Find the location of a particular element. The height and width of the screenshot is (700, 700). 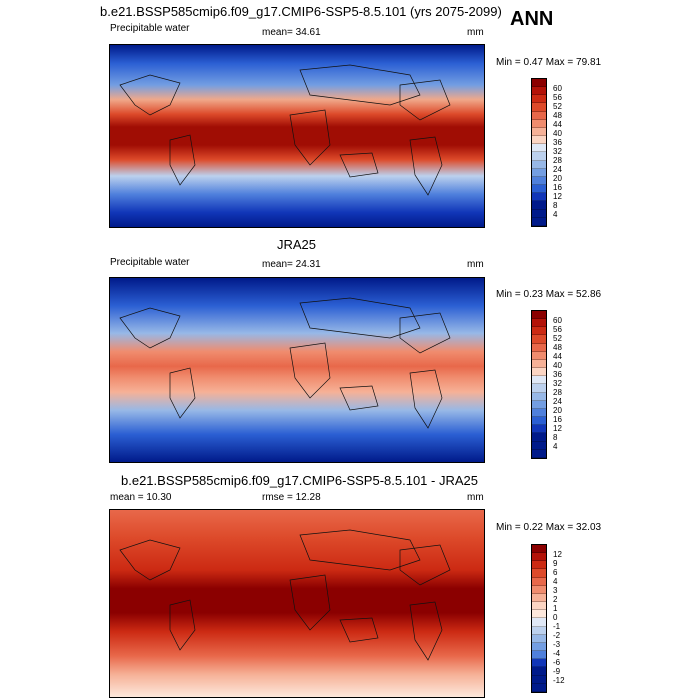

panel2-title: JRA25 is located at coordinates (297, 244).